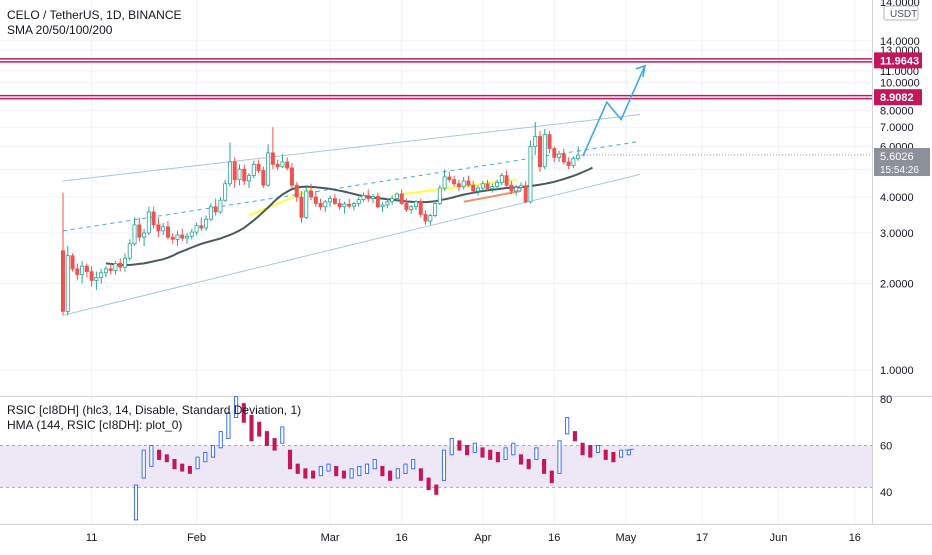 The image size is (932, 555). I want to click on price-axis-label: 4.0000, so click(897, 198).